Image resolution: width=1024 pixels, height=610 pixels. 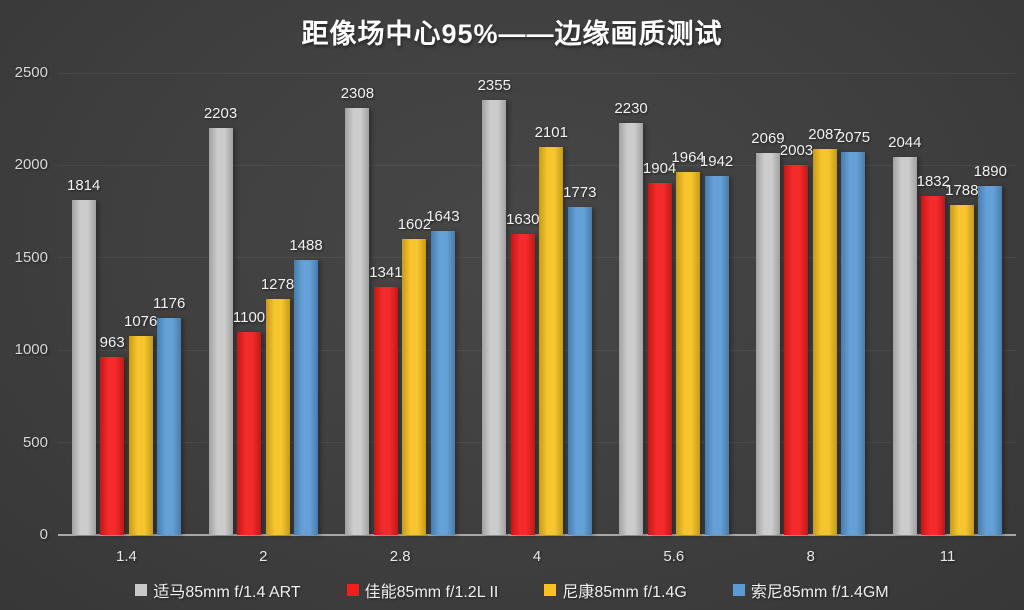 What do you see at coordinates (31, 72) in the screenshot?
I see `y-axis-tick-label: 2500` at bounding box center [31, 72].